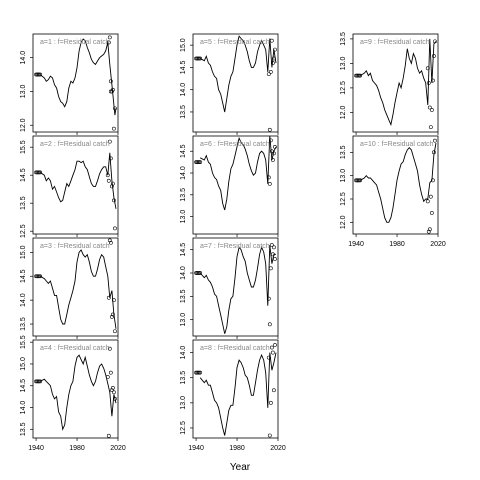 This screenshot has width=480, height=480. I want to click on y-tick-label: 12.0, so click(343, 222).